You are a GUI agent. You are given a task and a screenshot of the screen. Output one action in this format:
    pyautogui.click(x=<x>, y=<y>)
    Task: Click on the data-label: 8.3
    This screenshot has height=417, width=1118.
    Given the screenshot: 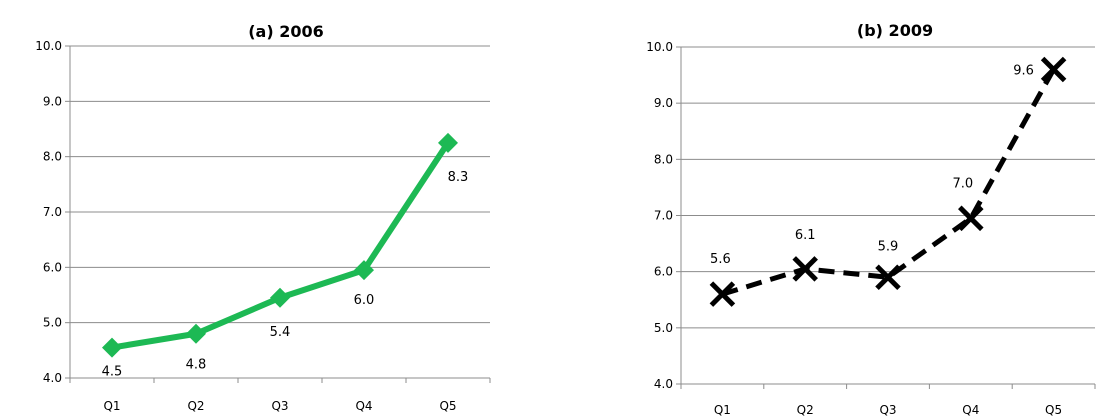 What is the action you would take?
    pyautogui.click(x=458, y=177)
    